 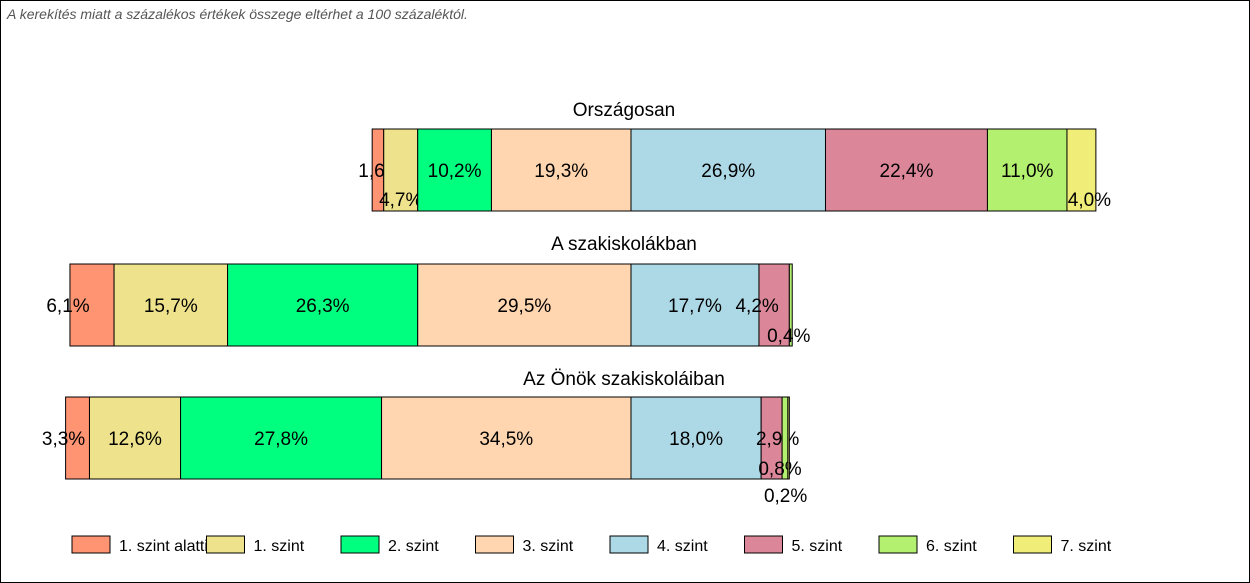 I want to click on legend-item: 4. szint, so click(x=658, y=545).